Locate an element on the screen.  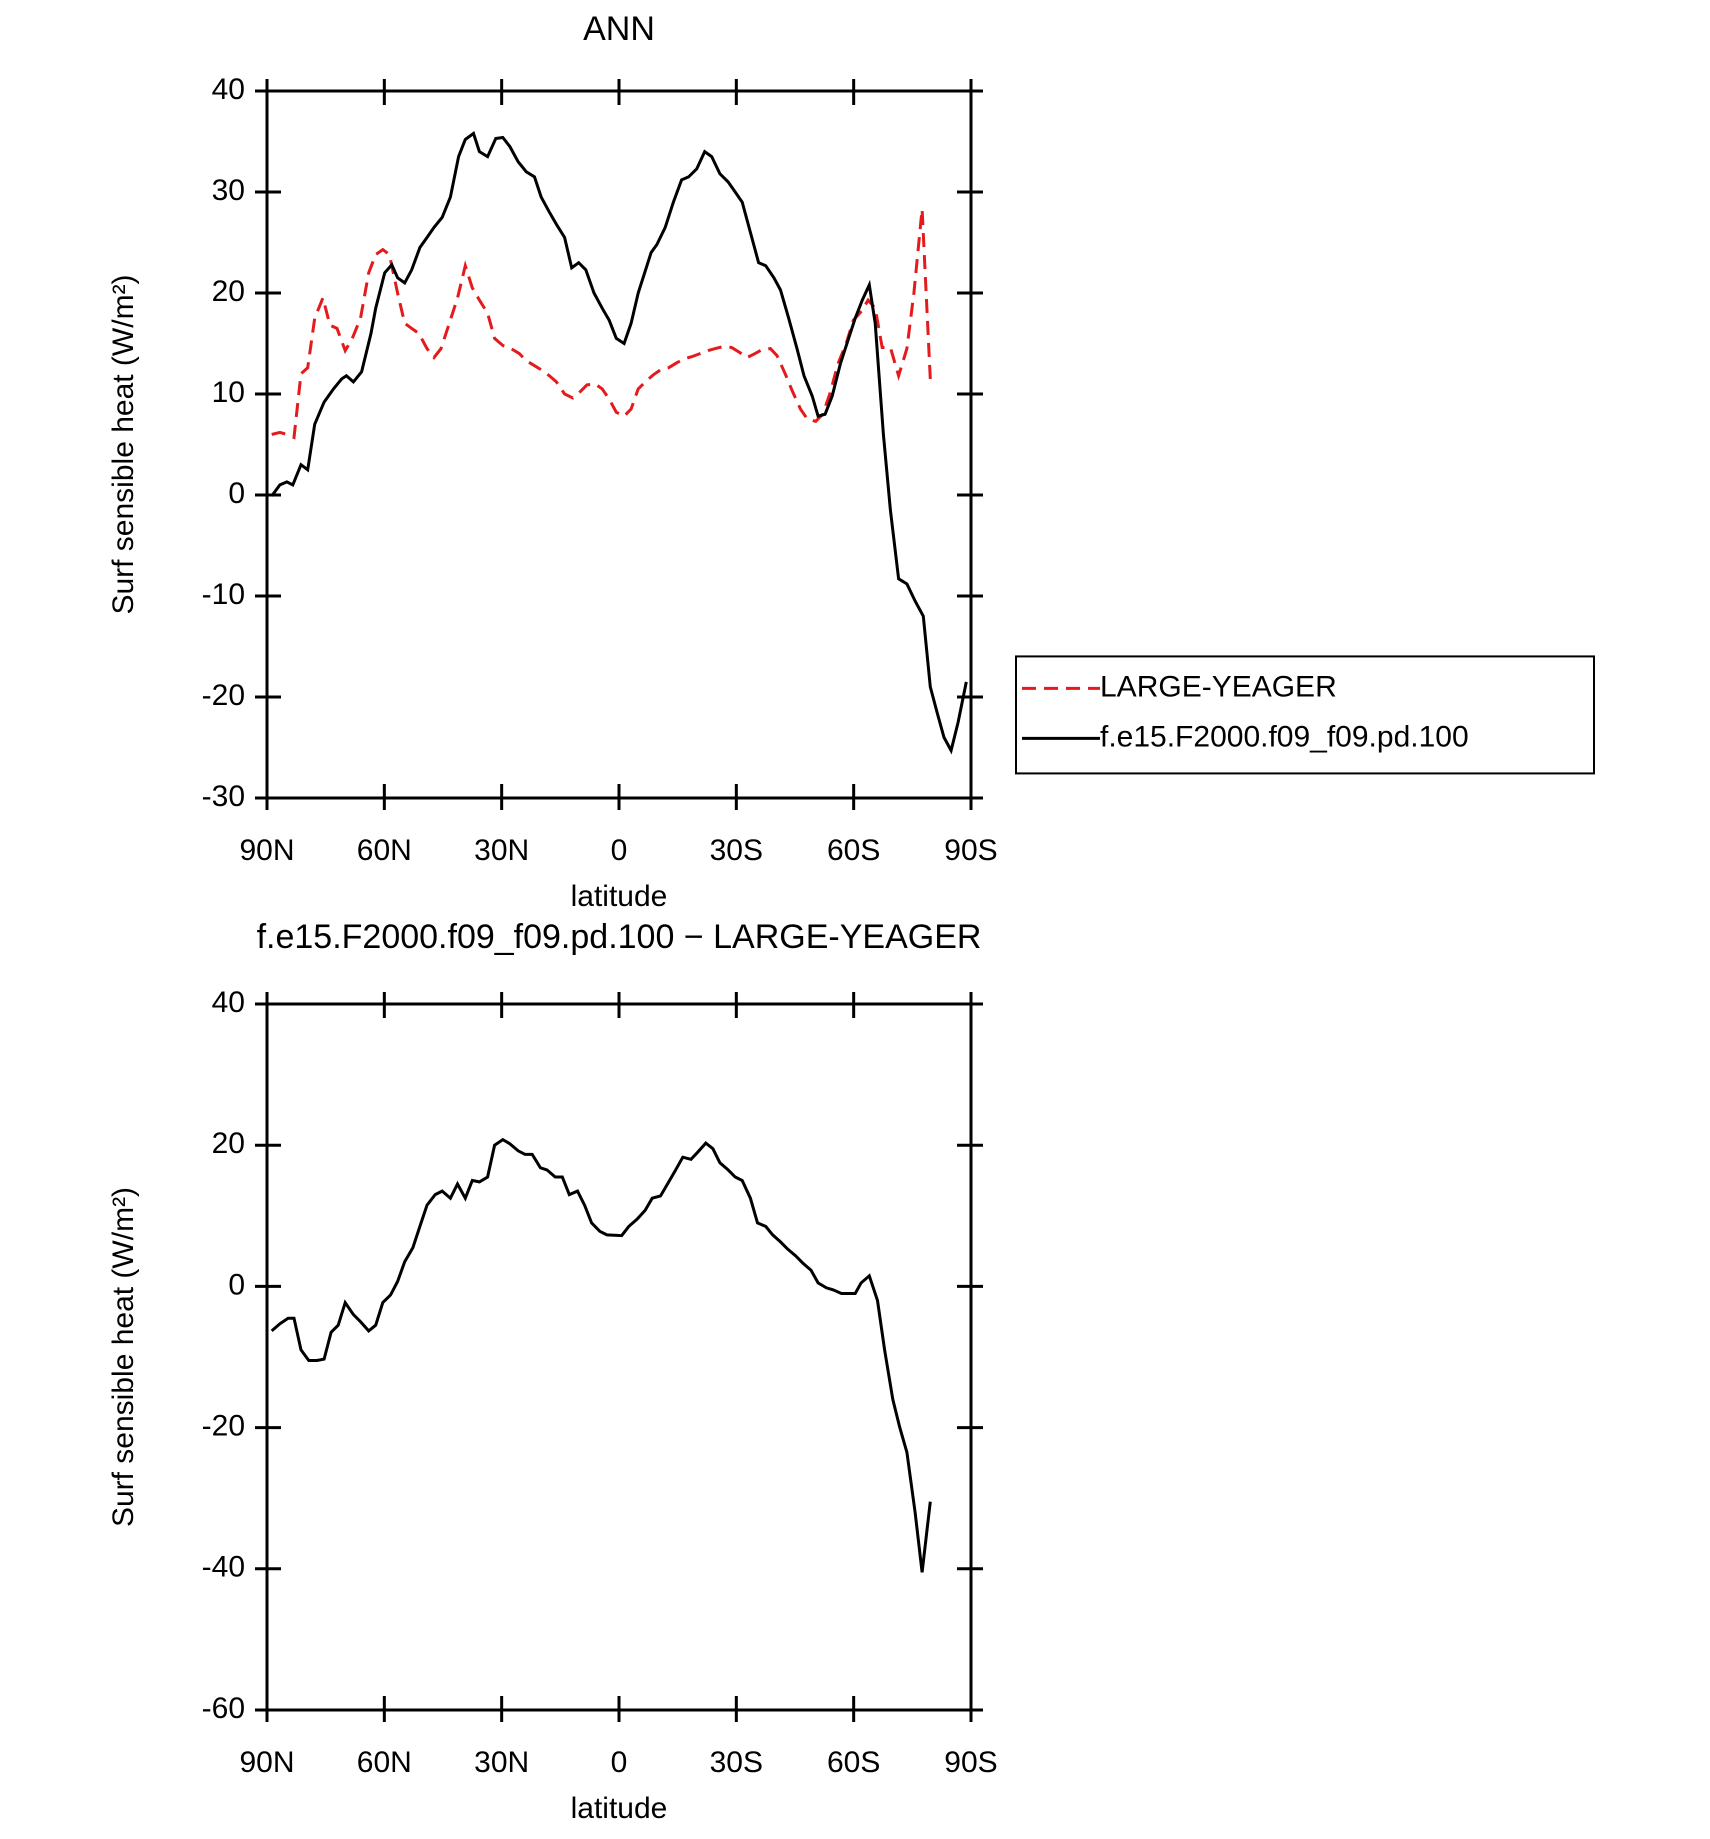
y-tick-label: -30 is located at coordinates (223, 796).